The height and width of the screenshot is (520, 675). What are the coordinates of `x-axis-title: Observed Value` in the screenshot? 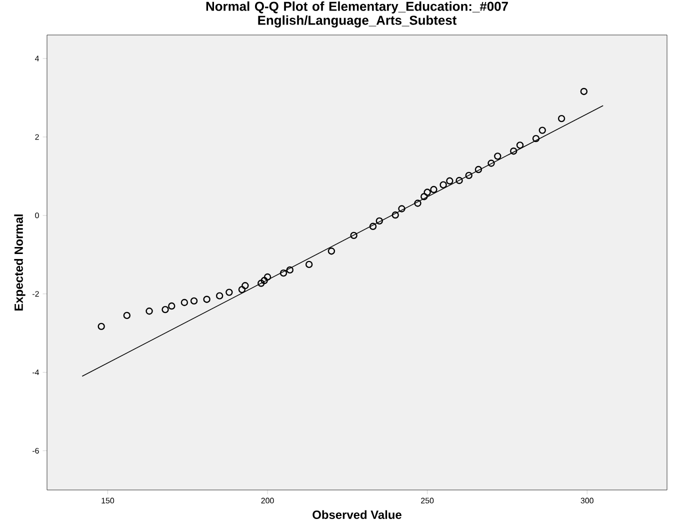 It's located at (357, 515).